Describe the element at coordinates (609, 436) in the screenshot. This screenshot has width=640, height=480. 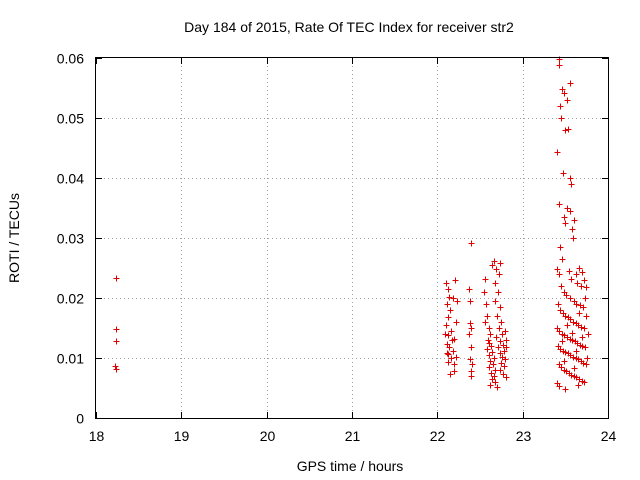
I see `x-tick-label: 24` at that location.